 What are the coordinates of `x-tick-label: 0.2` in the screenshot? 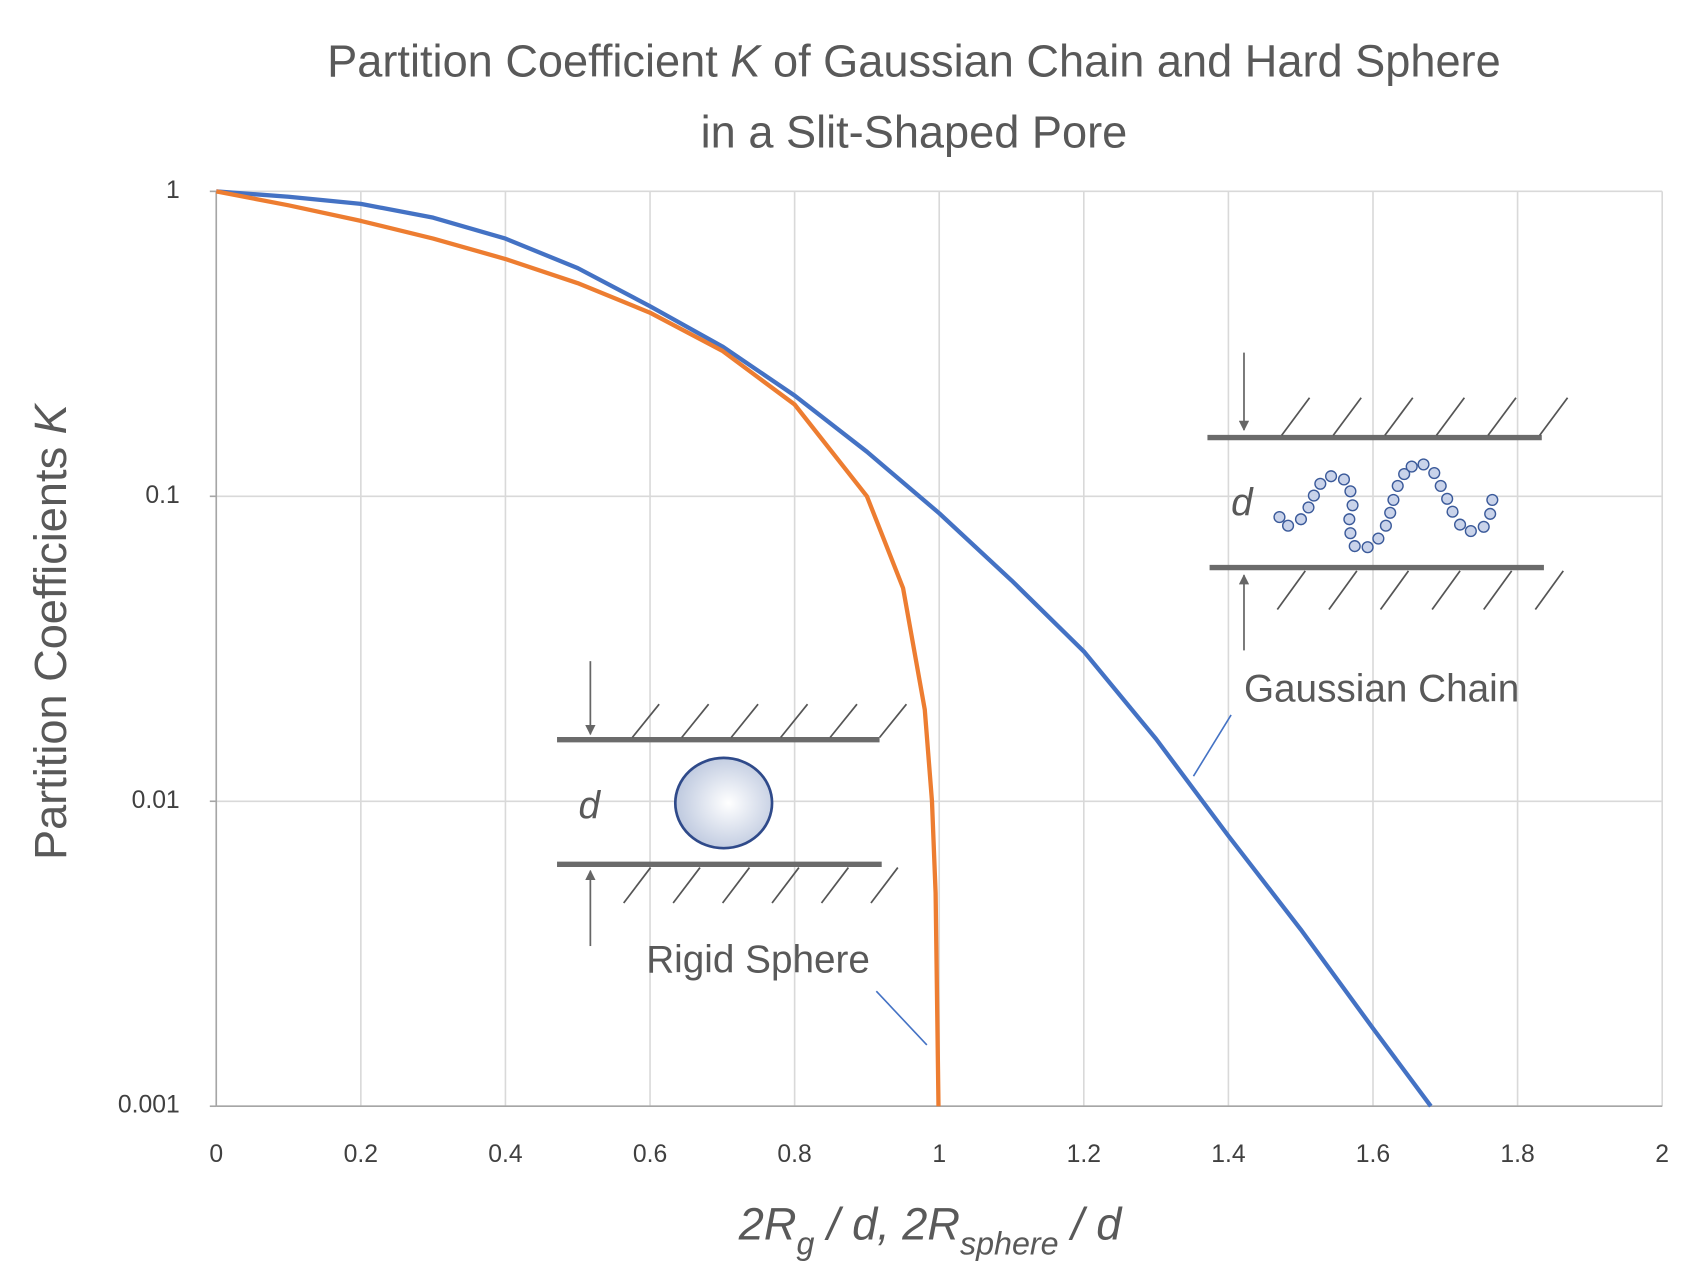 It's located at (361, 1154).